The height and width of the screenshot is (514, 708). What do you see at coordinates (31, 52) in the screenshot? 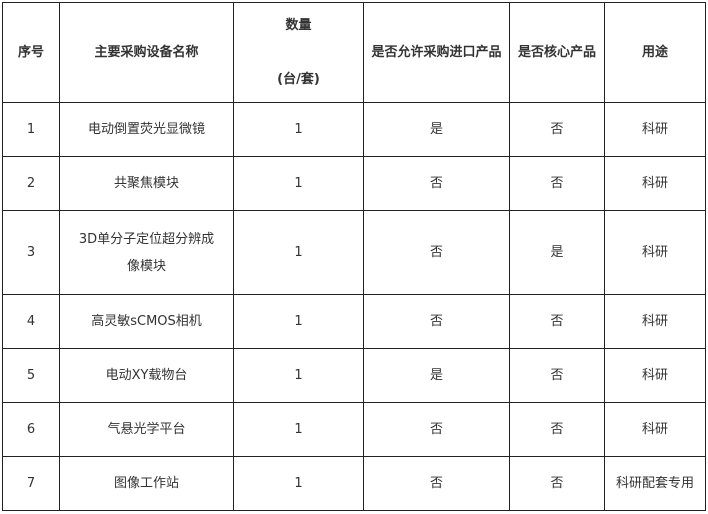
I see `header-index: 序号` at bounding box center [31, 52].